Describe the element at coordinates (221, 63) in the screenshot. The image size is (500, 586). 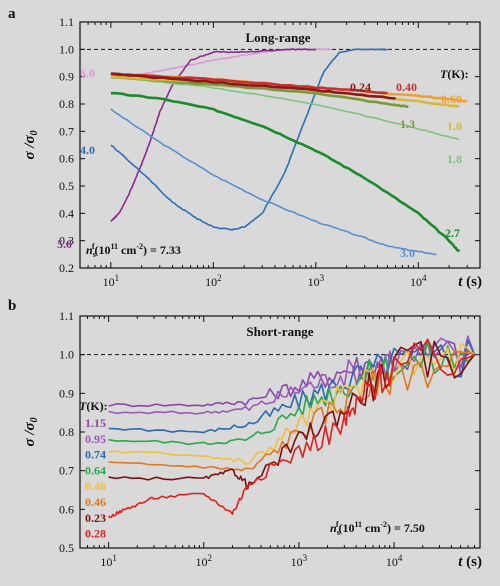
I see `series-line-6.0` at that location.